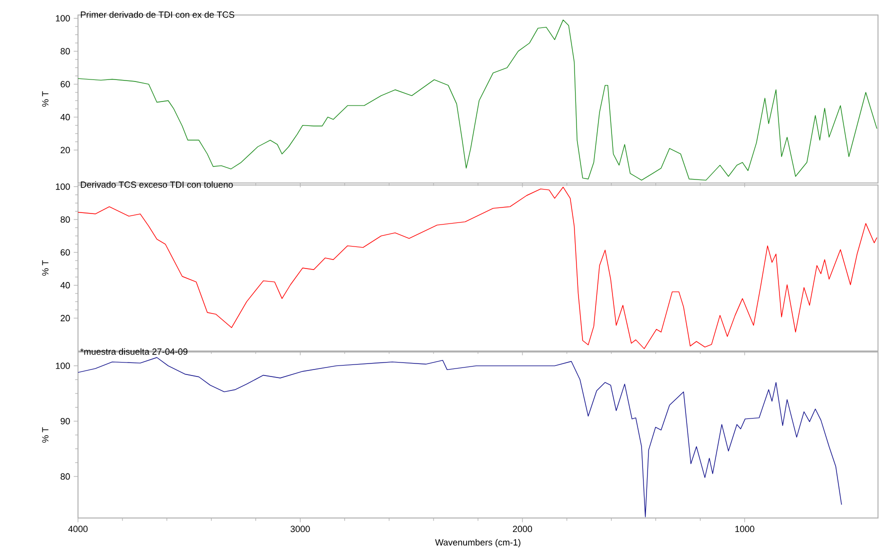  Describe the element at coordinates (156, 184) in the screenshot. I see `chart-title: Derivado TCS exceso TDI con tolueno` at that location.